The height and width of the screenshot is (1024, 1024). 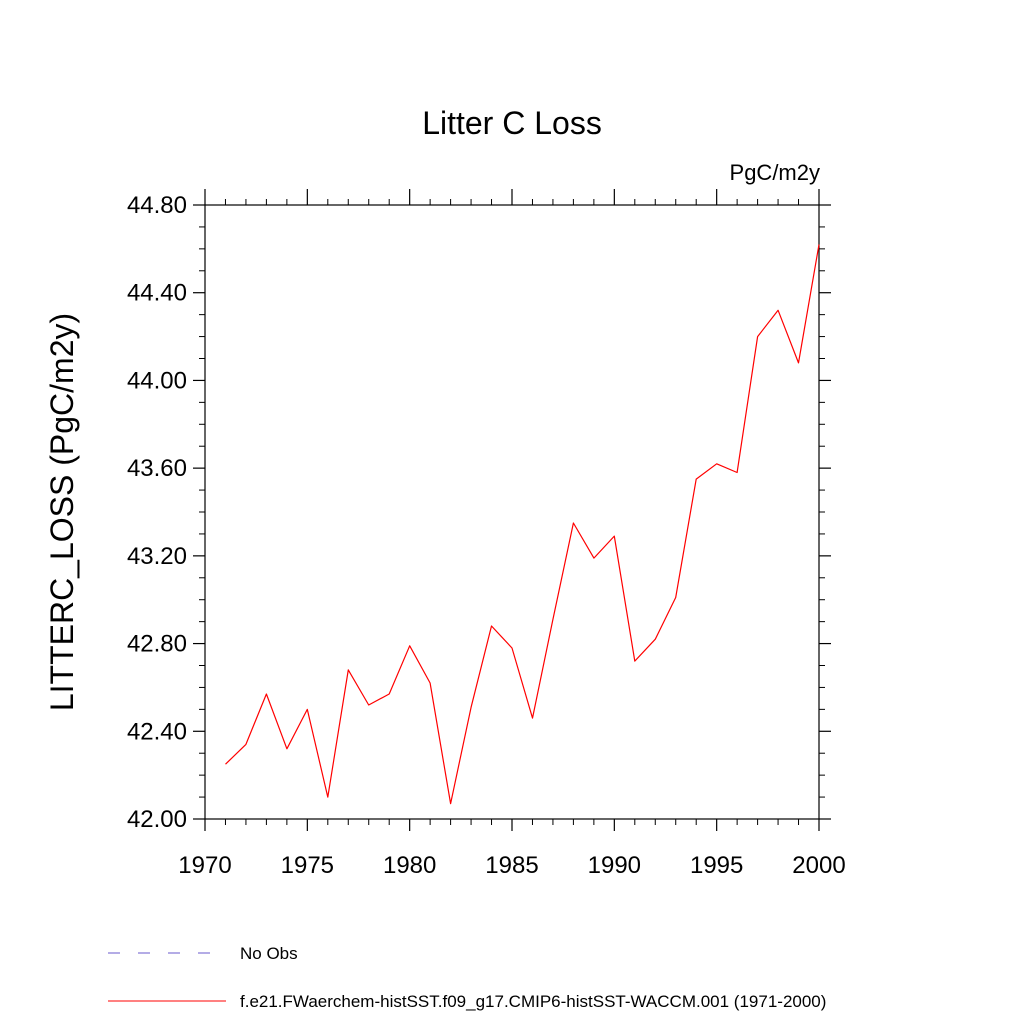 What do you see at coordinates (716, 865) in the screenshot?
I see `x-tick-label: 1995` at bounding box center [716, 865].